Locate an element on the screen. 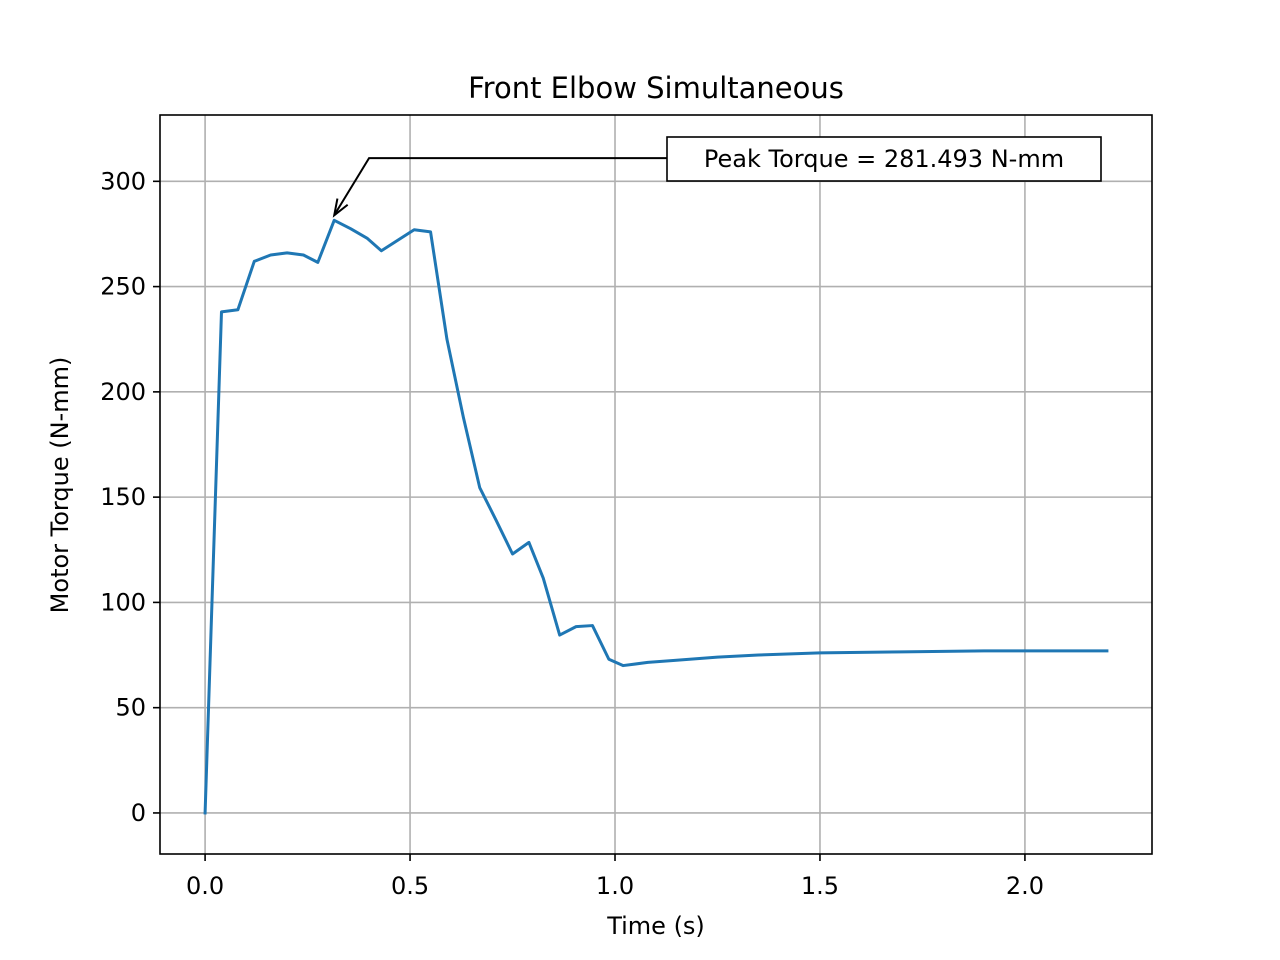 Image resolution: width=1280 pixels, height=960 pixels. x-tick-label: 1.0 is located at coordinates (615, 886).